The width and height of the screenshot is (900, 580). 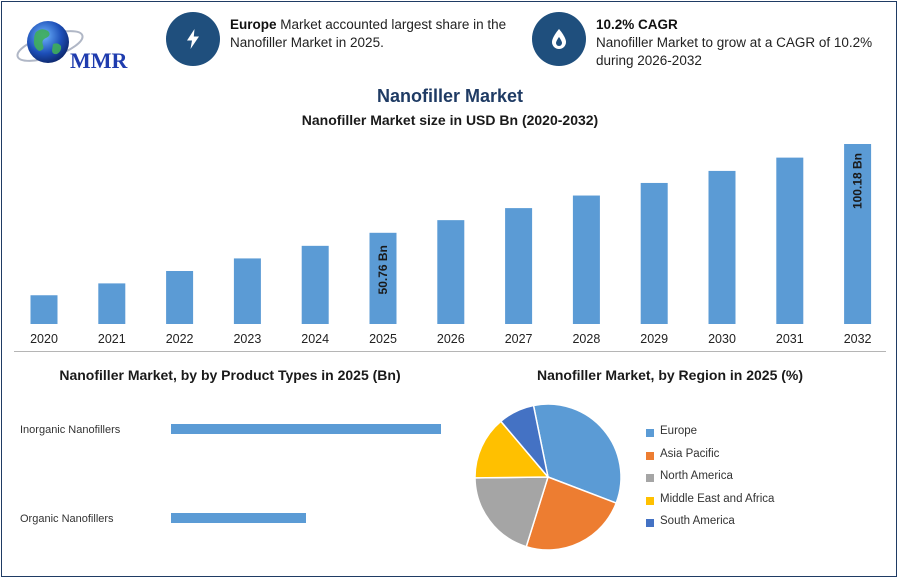 What do you see at coordinates (586, 259) in the screenshot?
I see `bar-2028` at bounding box center [586, 259].